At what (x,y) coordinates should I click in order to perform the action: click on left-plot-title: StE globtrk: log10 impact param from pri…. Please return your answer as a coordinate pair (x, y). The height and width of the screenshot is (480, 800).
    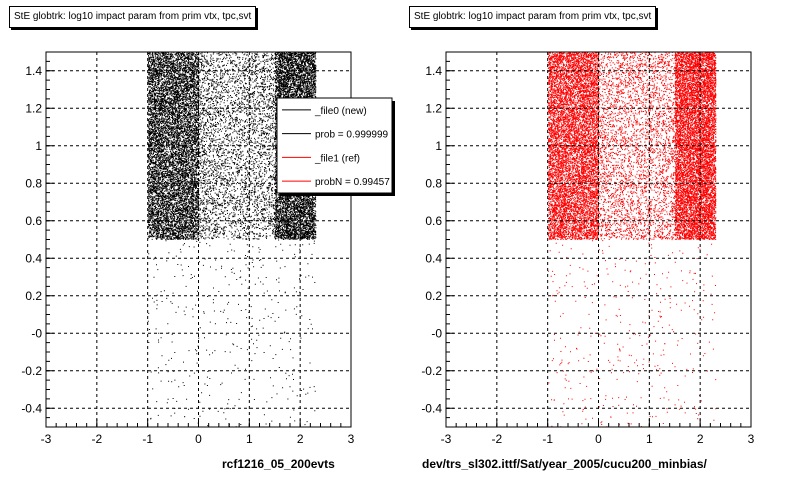
    Looking at the image, I should click on (133, 17).